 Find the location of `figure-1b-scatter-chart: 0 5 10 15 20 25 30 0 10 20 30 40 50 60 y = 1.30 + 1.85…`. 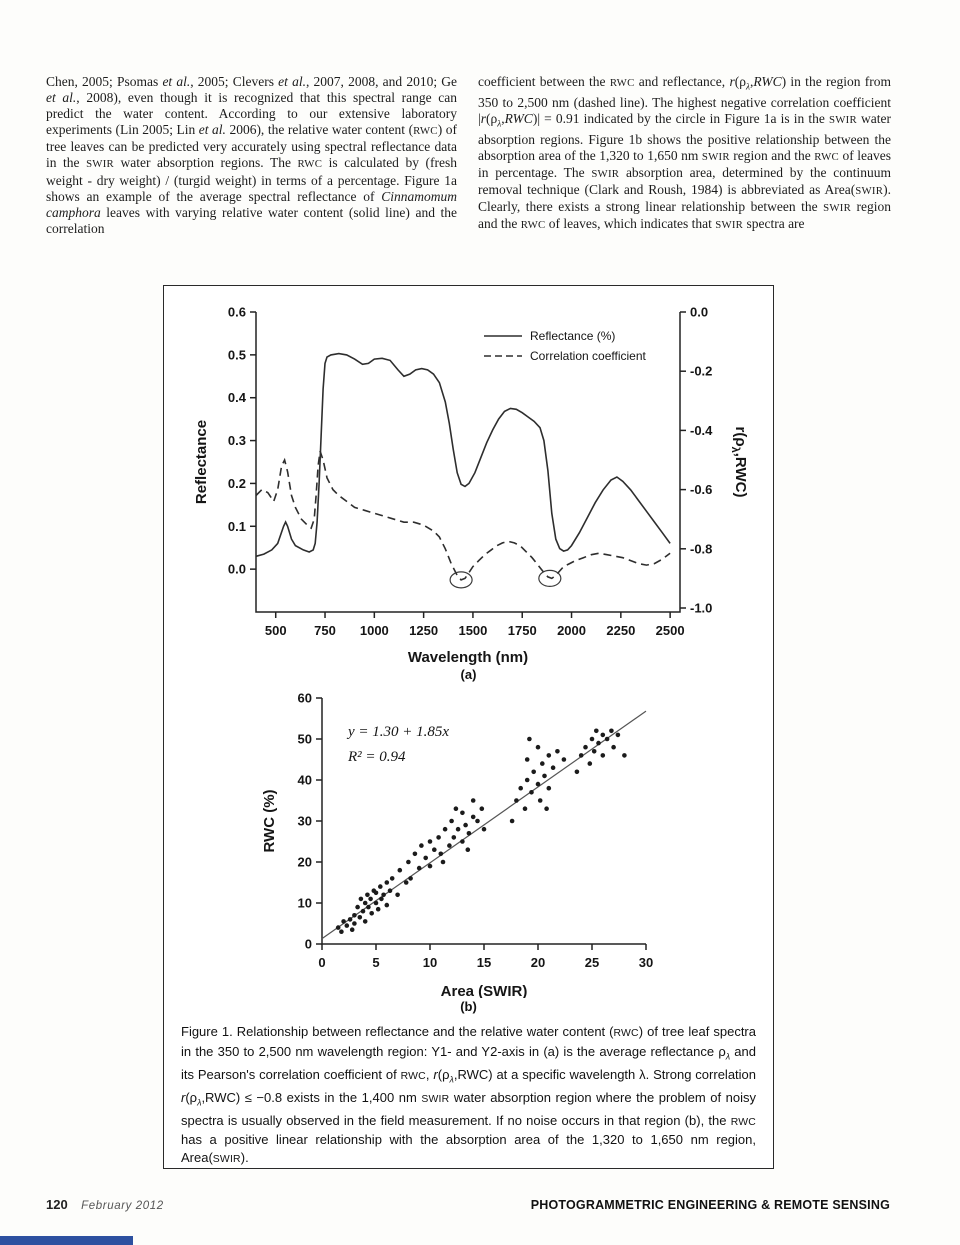

figure-1b-scatter-chart: 0 5 10 15 20 25 30 0 10 20 30 40 50 60 y = 1.30 + 1.85… is located at coordinates (457, 844).